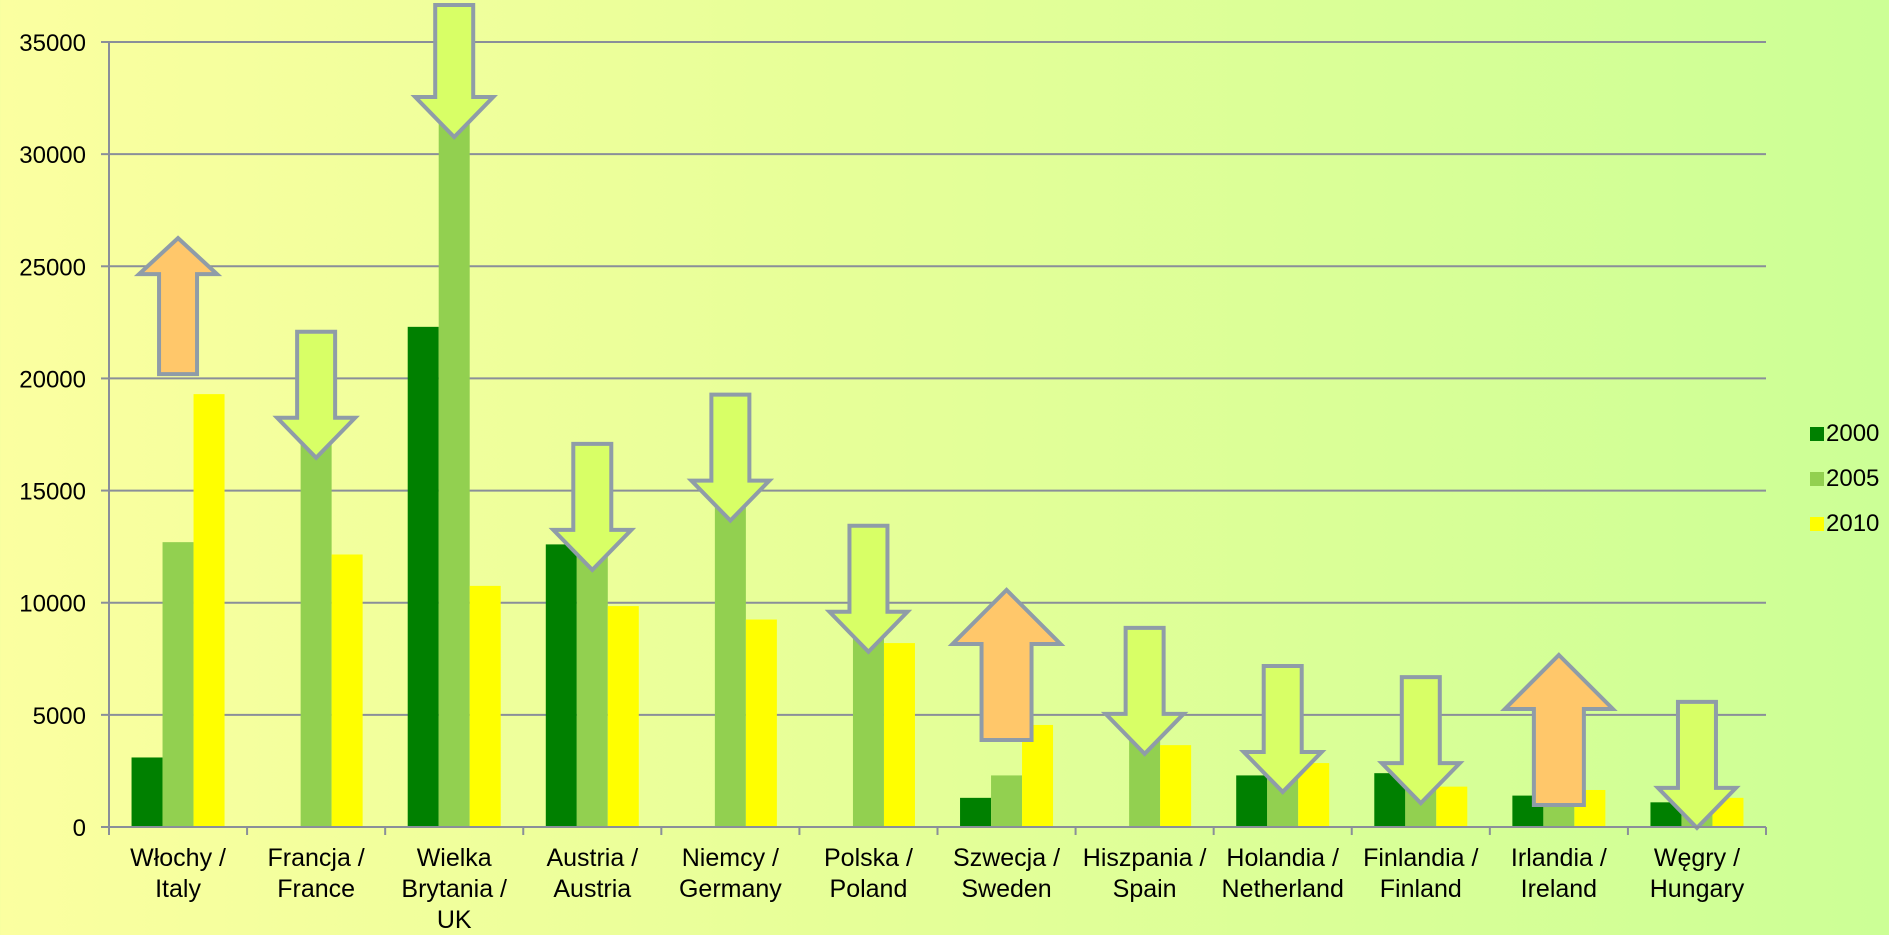  I want to click on x-tick-label-line: Francja /, so click(315, 858).